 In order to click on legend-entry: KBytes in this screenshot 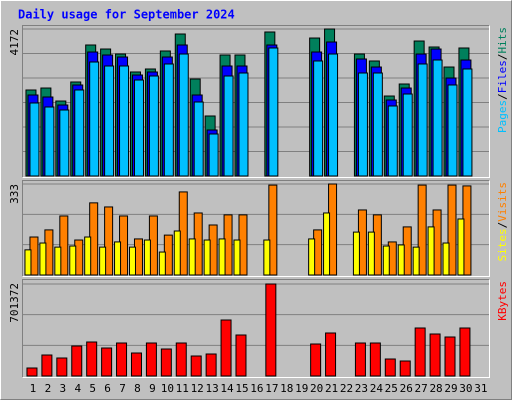, I will do `click(502, 301)`.